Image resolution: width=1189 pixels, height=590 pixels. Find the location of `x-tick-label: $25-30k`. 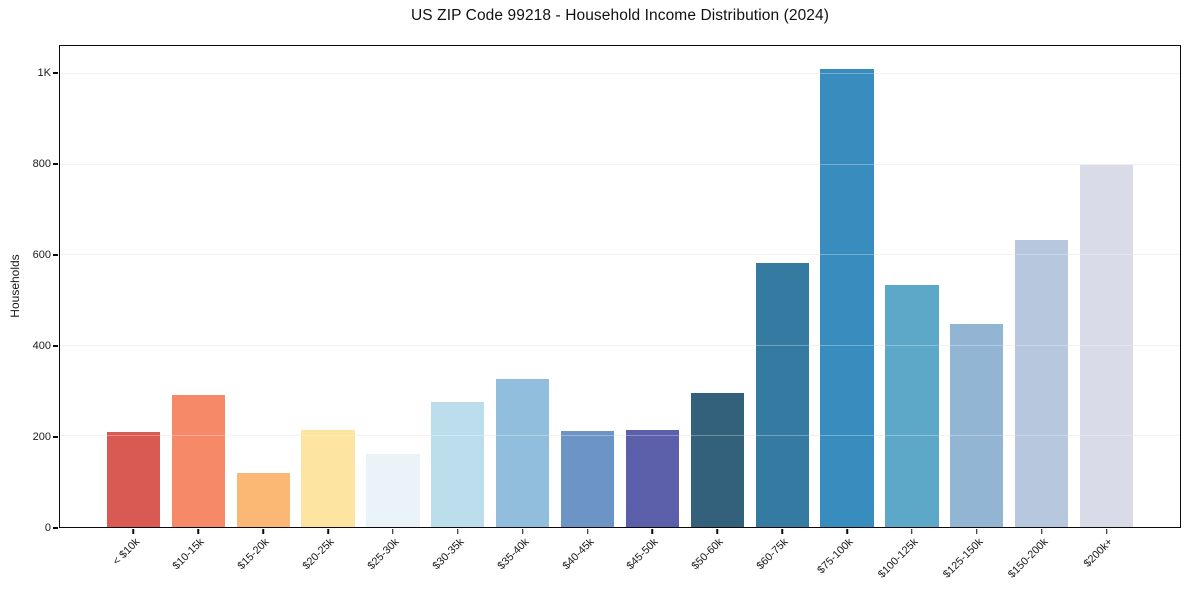

x-tick-label: $25-30k is located at coordinates (383, 554).